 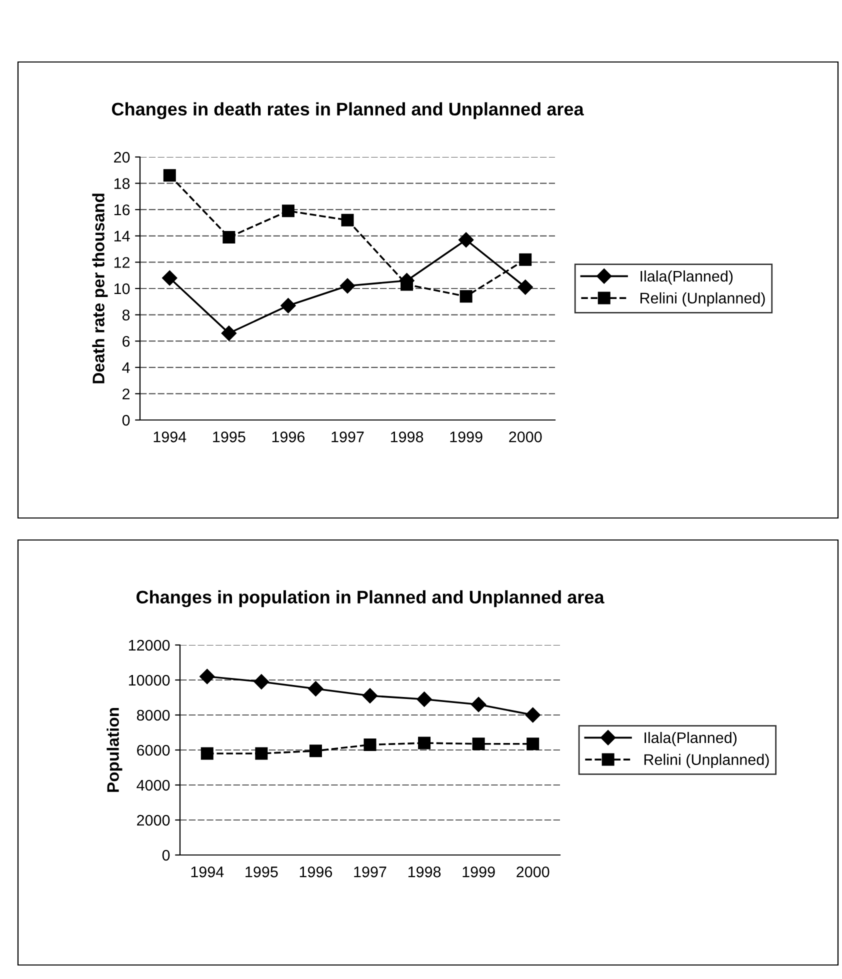 I want to click on y-axis-title: Population, so click(x=114, y=750).